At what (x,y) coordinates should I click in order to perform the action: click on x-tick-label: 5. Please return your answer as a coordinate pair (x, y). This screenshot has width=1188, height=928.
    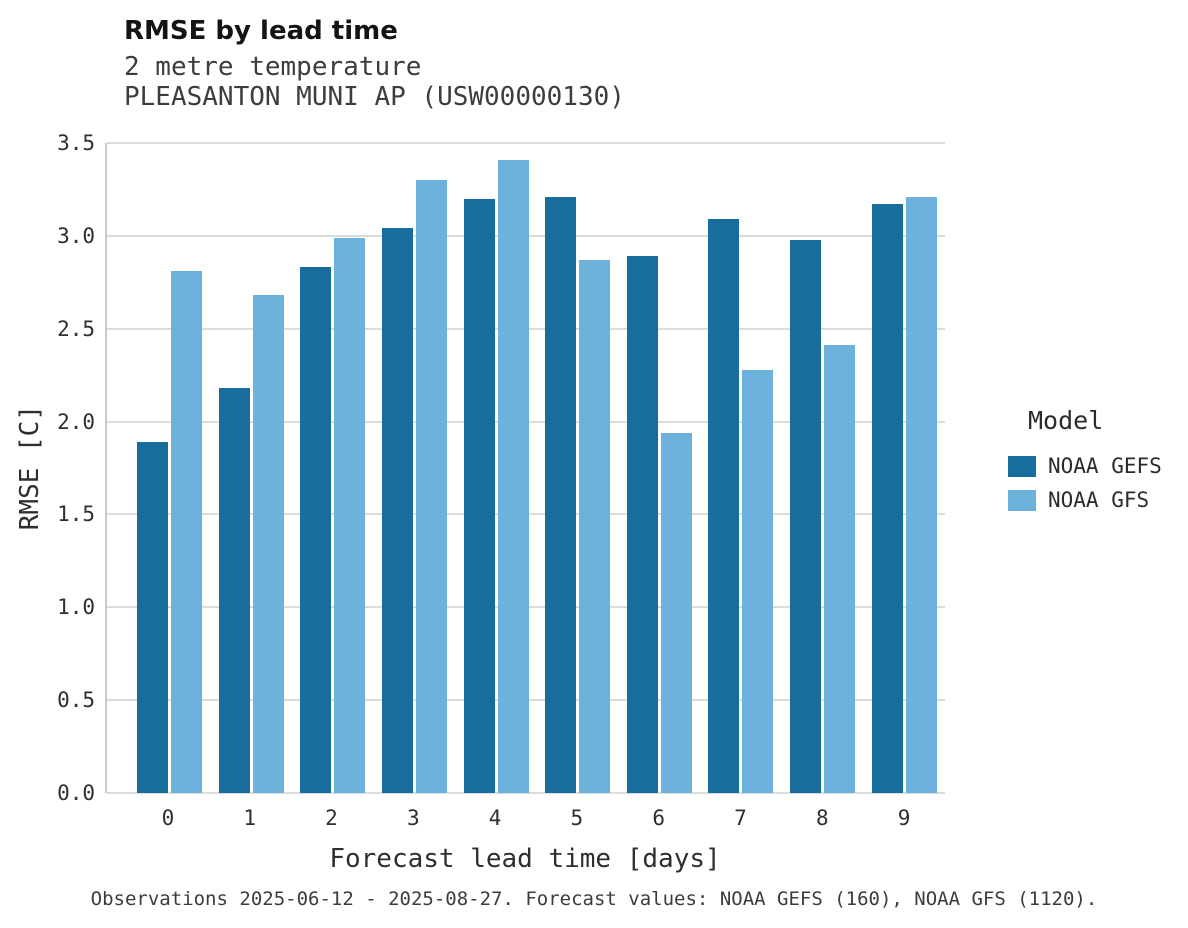
    Looking at the image, I should click on (577, 818).